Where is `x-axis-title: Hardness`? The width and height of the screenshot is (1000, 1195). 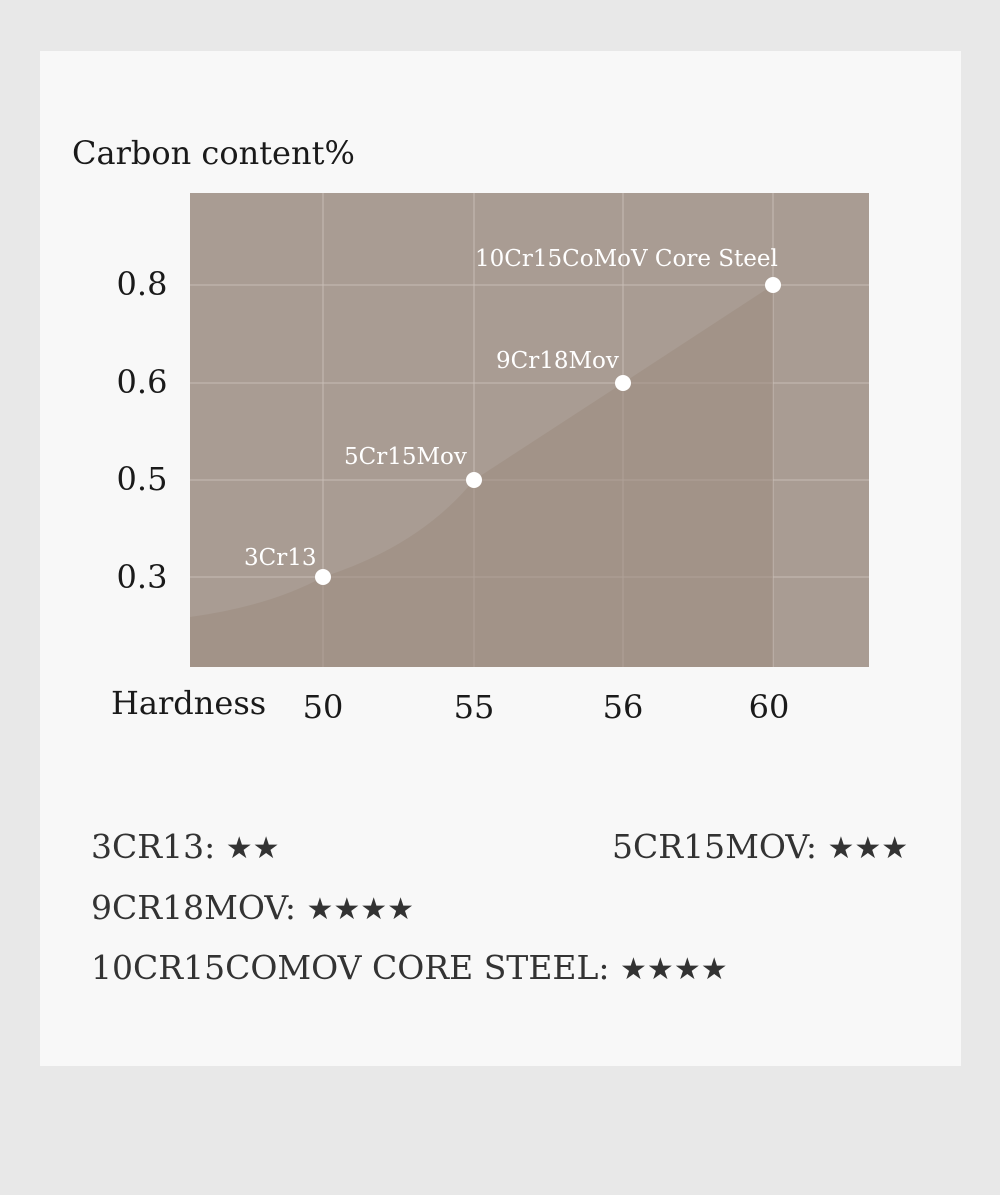 x-axis-title: Hardness is located at coordinates (188, 703).